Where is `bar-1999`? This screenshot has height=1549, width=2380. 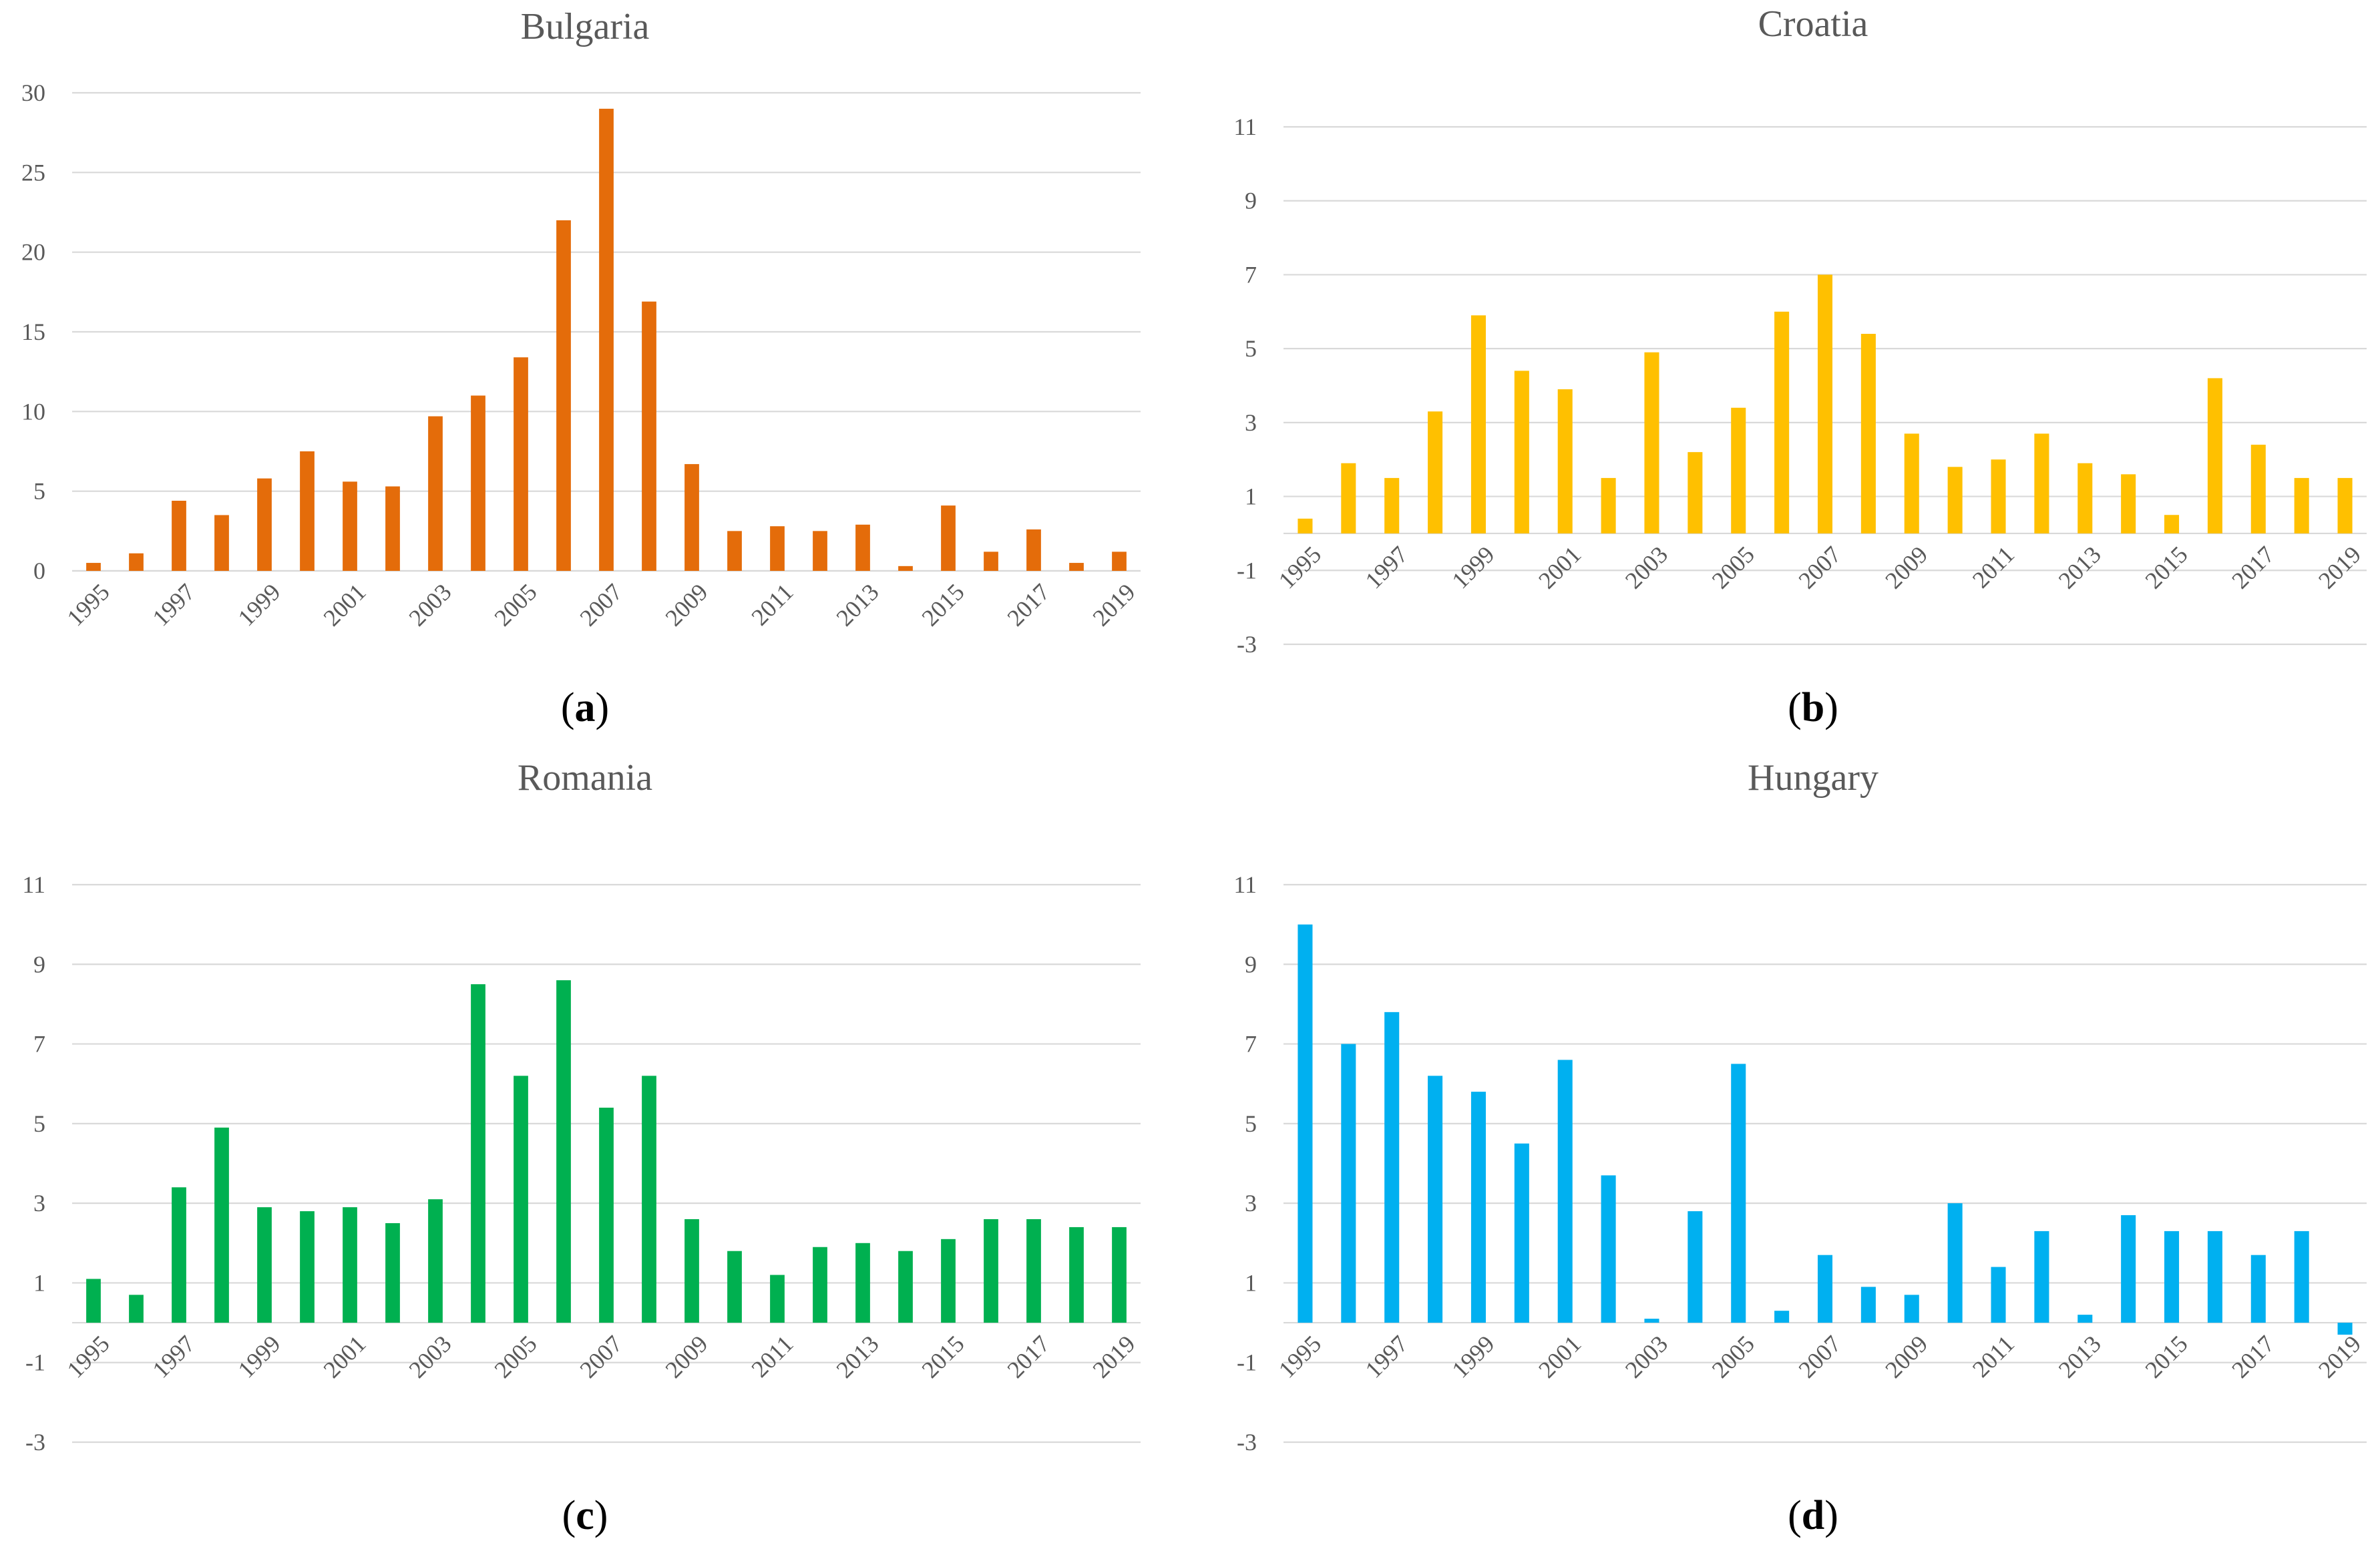
bar-1999 is located at coordinates (264, 1265).